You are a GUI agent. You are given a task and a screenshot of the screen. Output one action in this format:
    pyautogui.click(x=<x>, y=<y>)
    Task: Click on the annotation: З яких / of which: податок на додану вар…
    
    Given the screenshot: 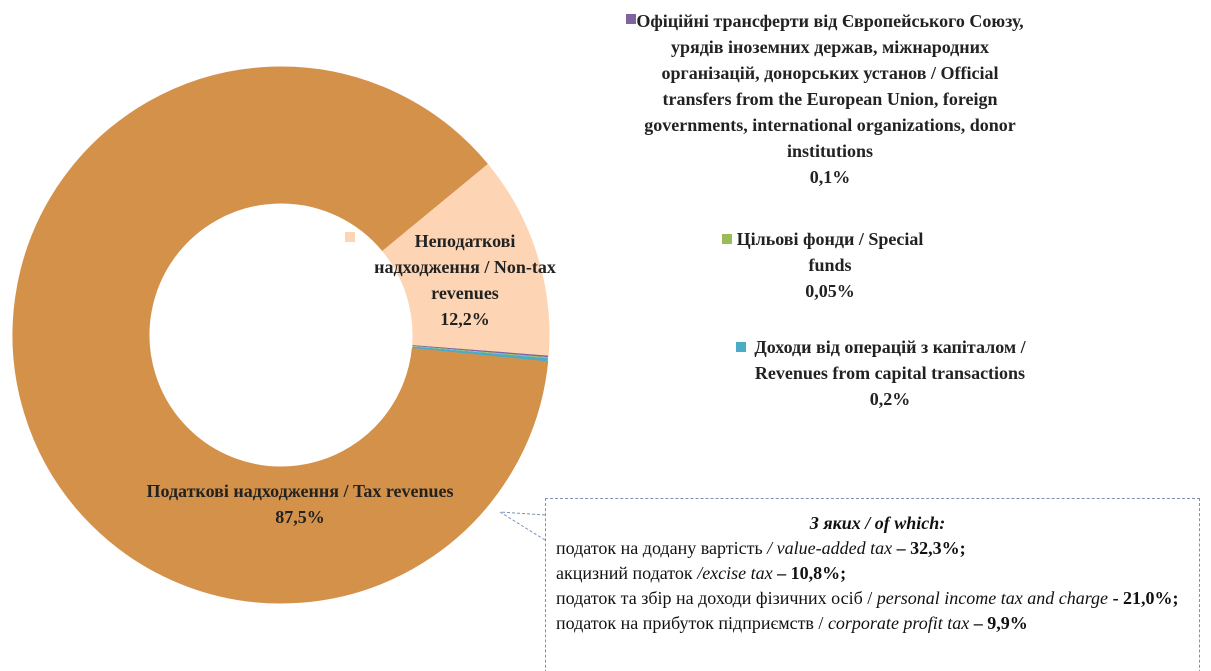 What is the action you would take?
    pyautogui.click(x=872, y=584)
    